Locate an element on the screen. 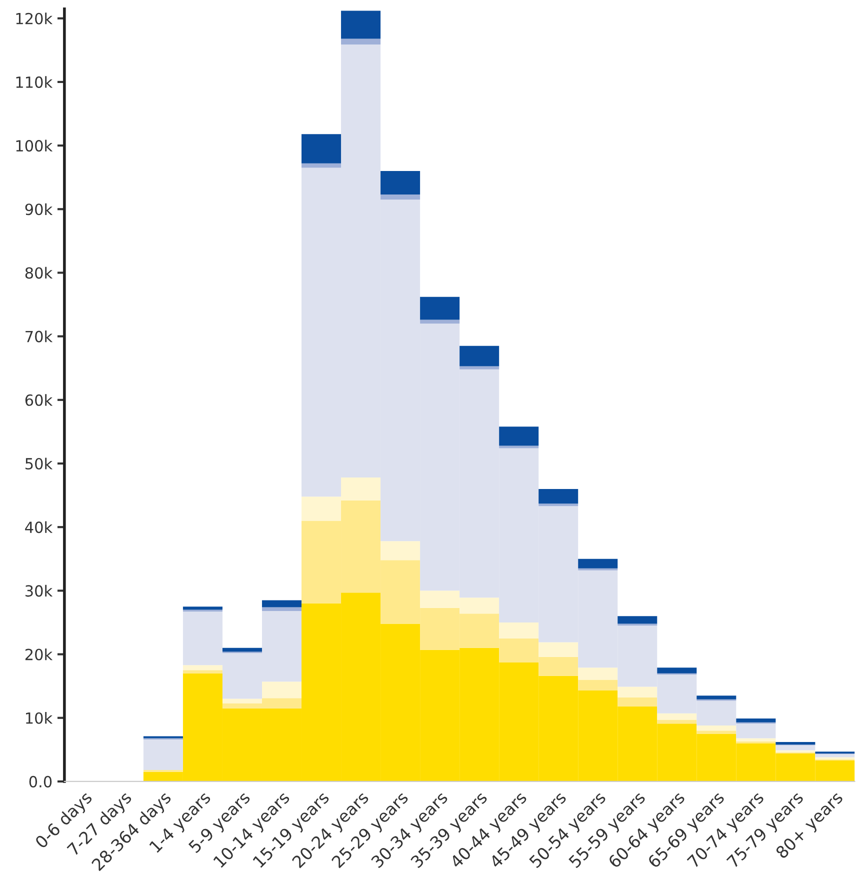 Image resolution: width=859 pixels, height=883 pixels. y-tick-label: 70k is located at coordinates (39, 336).